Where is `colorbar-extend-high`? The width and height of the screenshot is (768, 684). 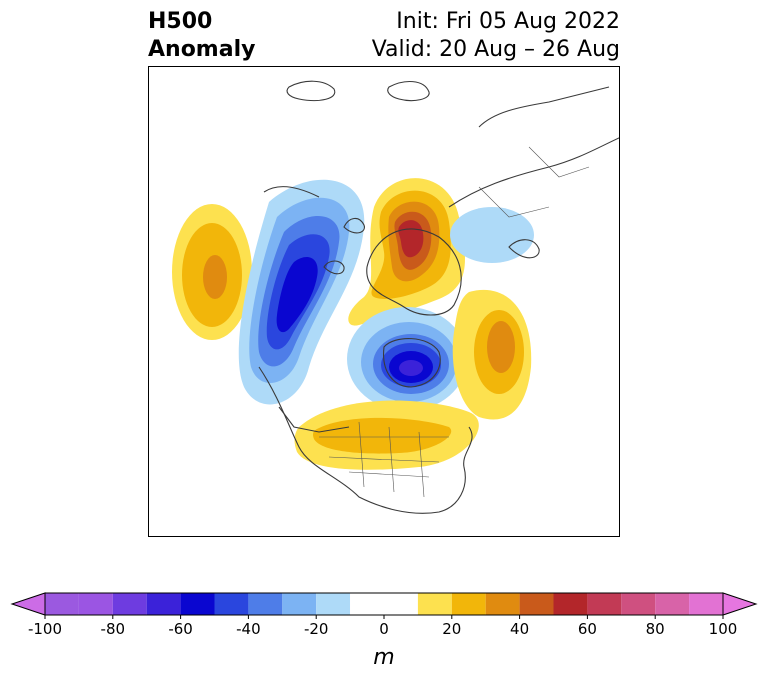 colorbar-extend-high is located at coordinates (740, 604).